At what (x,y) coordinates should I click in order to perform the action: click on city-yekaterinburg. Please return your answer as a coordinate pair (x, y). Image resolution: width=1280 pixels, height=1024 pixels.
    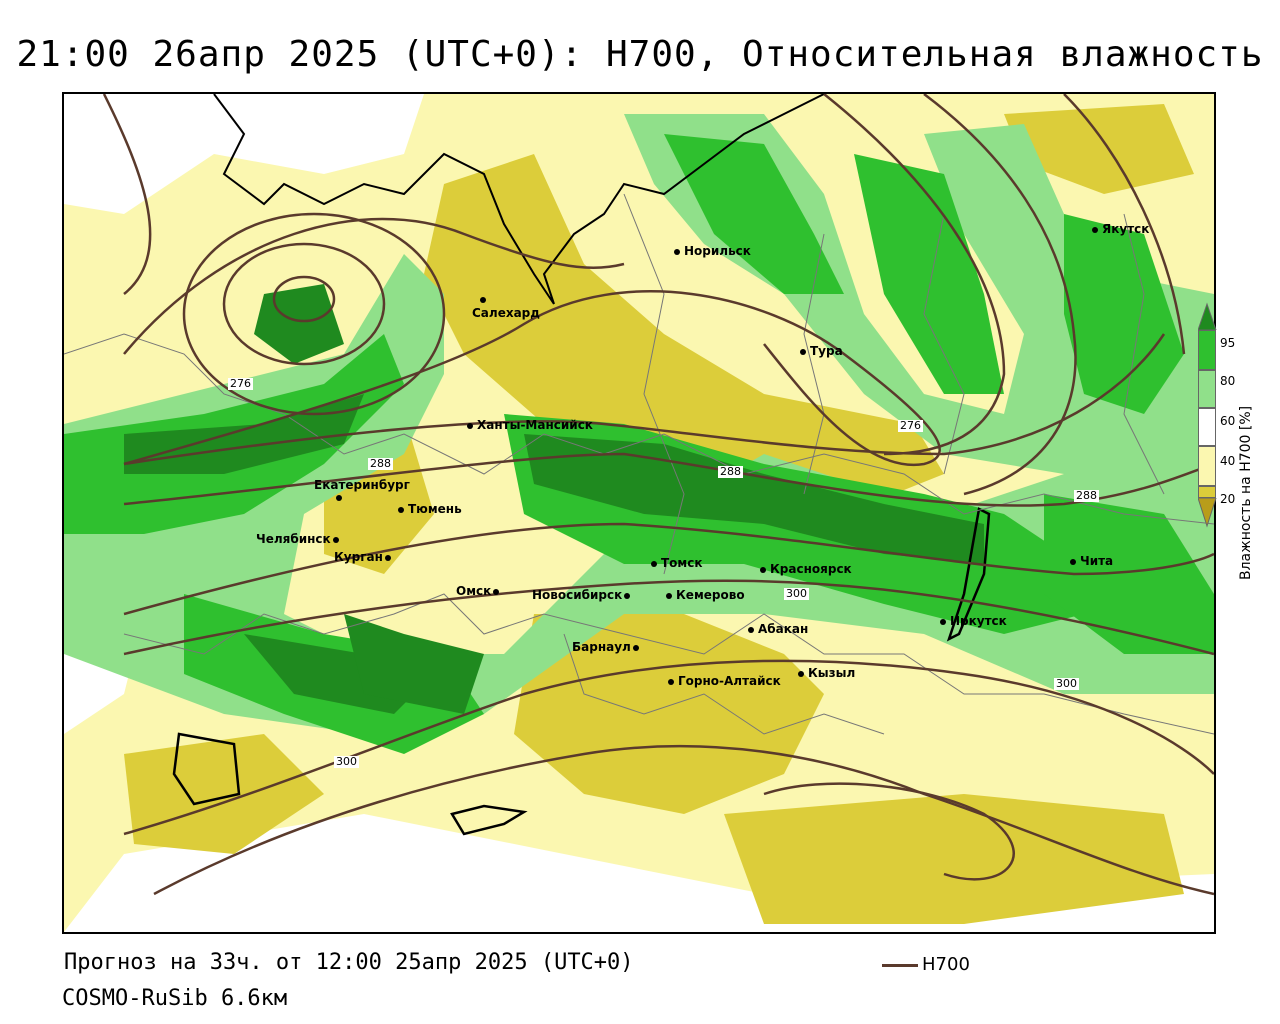
    Looking at the image, I should click on (341, 497).